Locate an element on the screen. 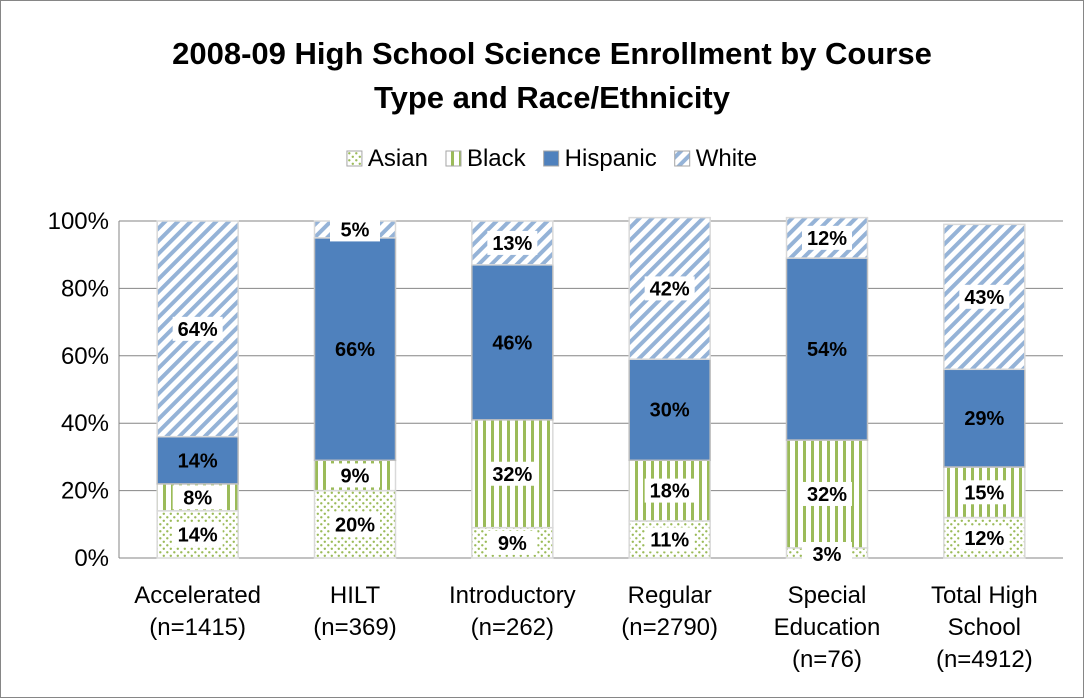  x-category-label-line: Accelerated is located at coordinates (197, 595).